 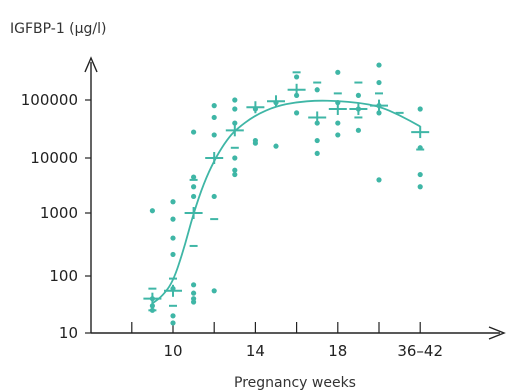 I want to click on y-tick-label: 1000, so click(x=59, y=213).